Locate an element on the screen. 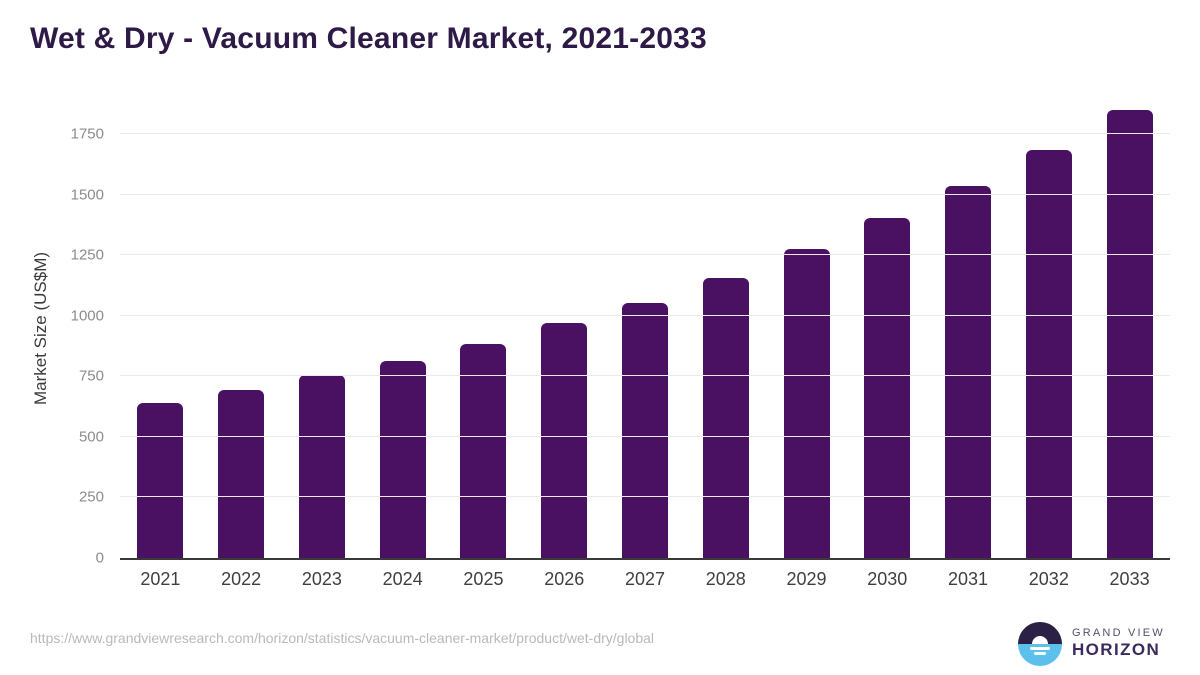 This screenshot has height=675, width=1200. x-tick-label-2033: 2033 is located at coordinates (1129, 579).